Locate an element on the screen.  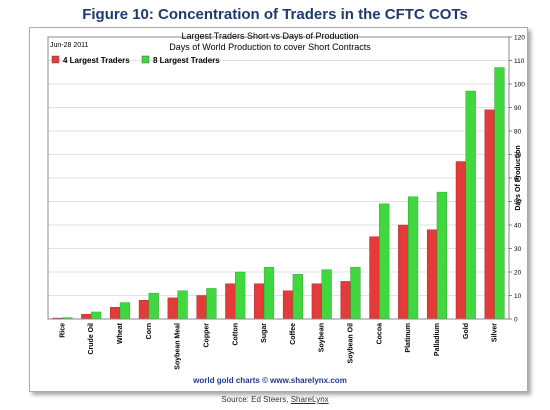
x-tick-label: Cocoa is located at coordinates (379, 334).